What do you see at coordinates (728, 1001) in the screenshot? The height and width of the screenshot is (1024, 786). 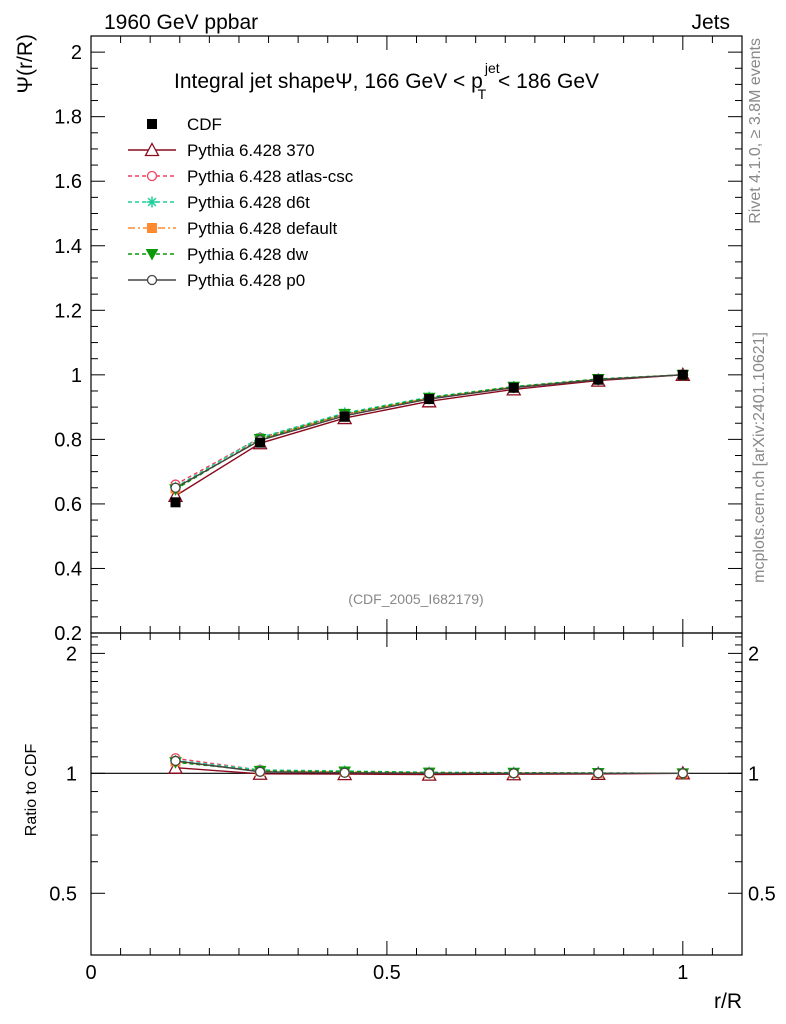 I see `x-axis-title: r/R` at bounding box center [728, 1001].